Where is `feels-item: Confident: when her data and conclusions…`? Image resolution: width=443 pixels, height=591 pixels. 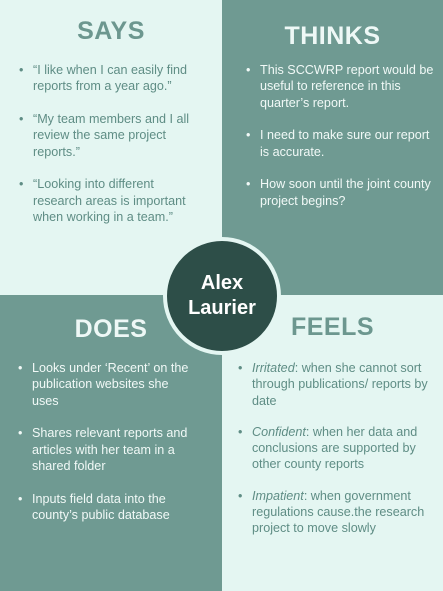 feels-item: Confident: when her data and conclusions… is located at coordinates (333, 448).